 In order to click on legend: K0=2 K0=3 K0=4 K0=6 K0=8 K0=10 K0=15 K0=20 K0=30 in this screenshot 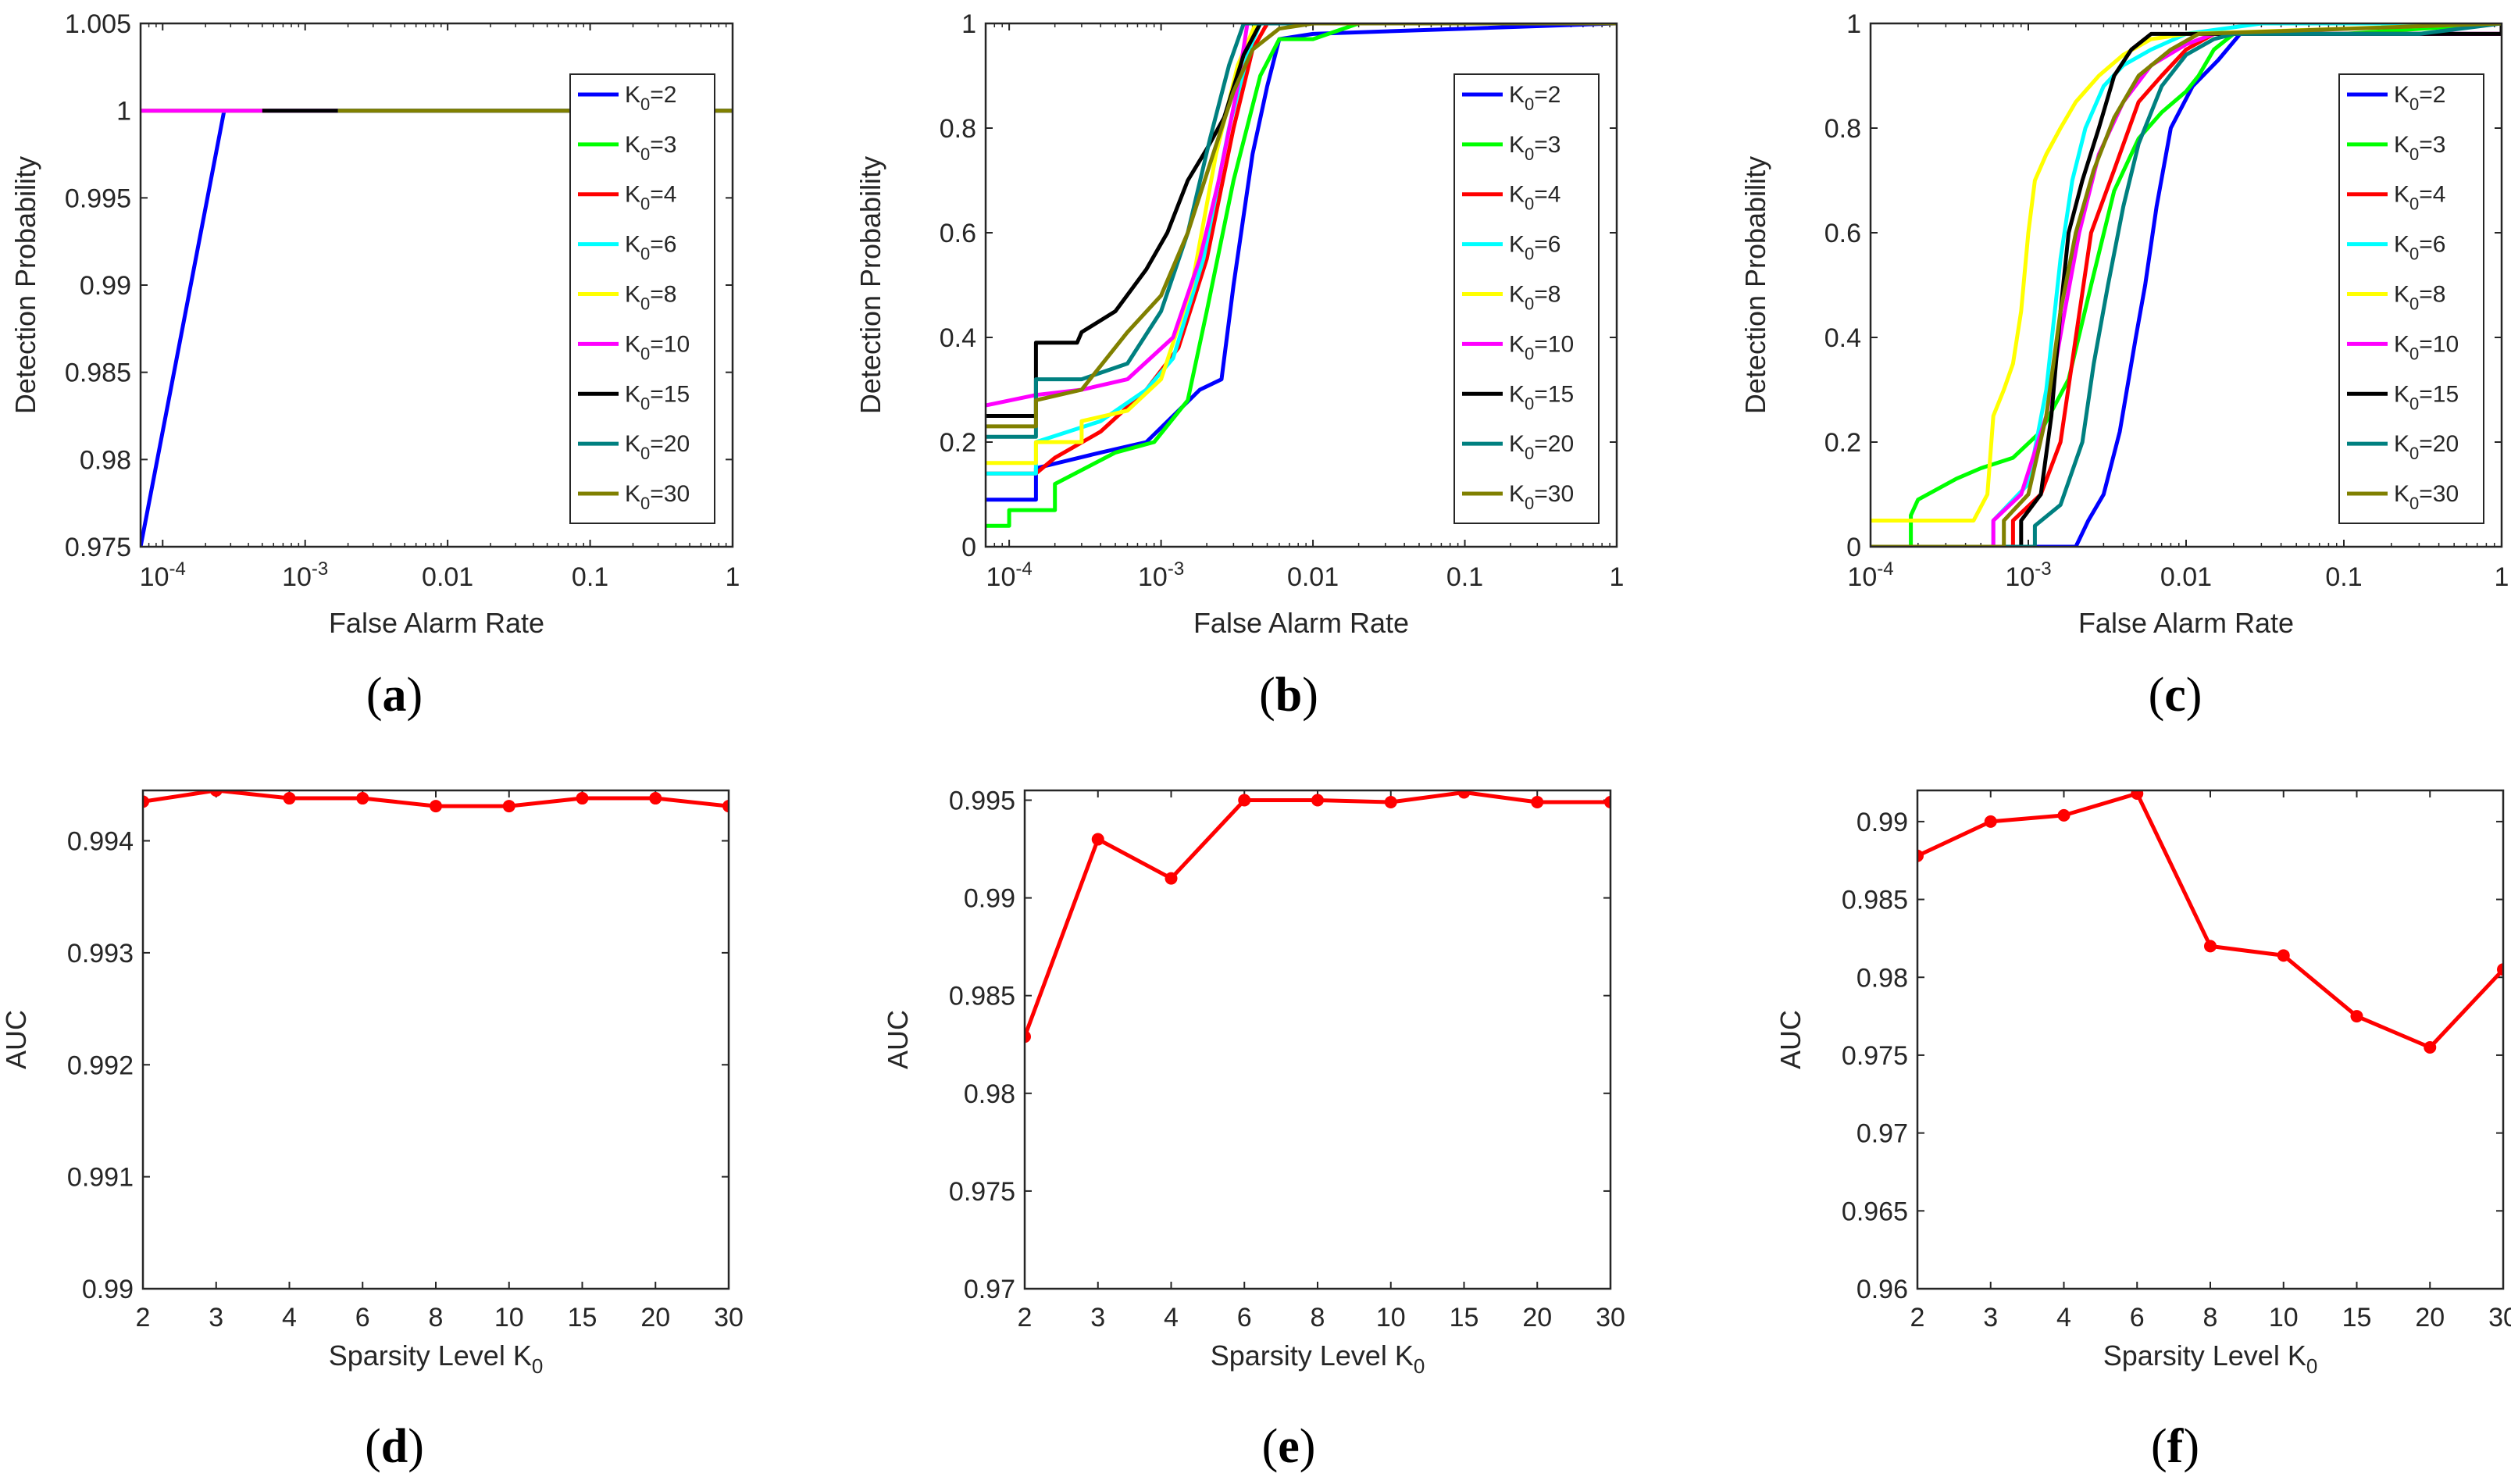, I will do `click(642, 298)`.